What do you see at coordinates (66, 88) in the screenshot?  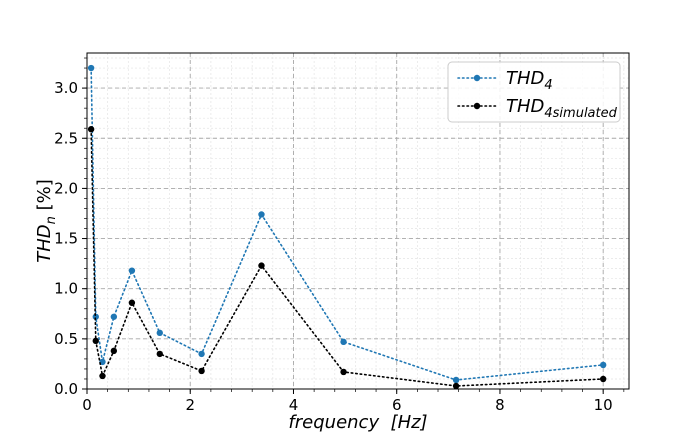 I see `y-tick-label: 3.0` at bounding box center [66, 88].